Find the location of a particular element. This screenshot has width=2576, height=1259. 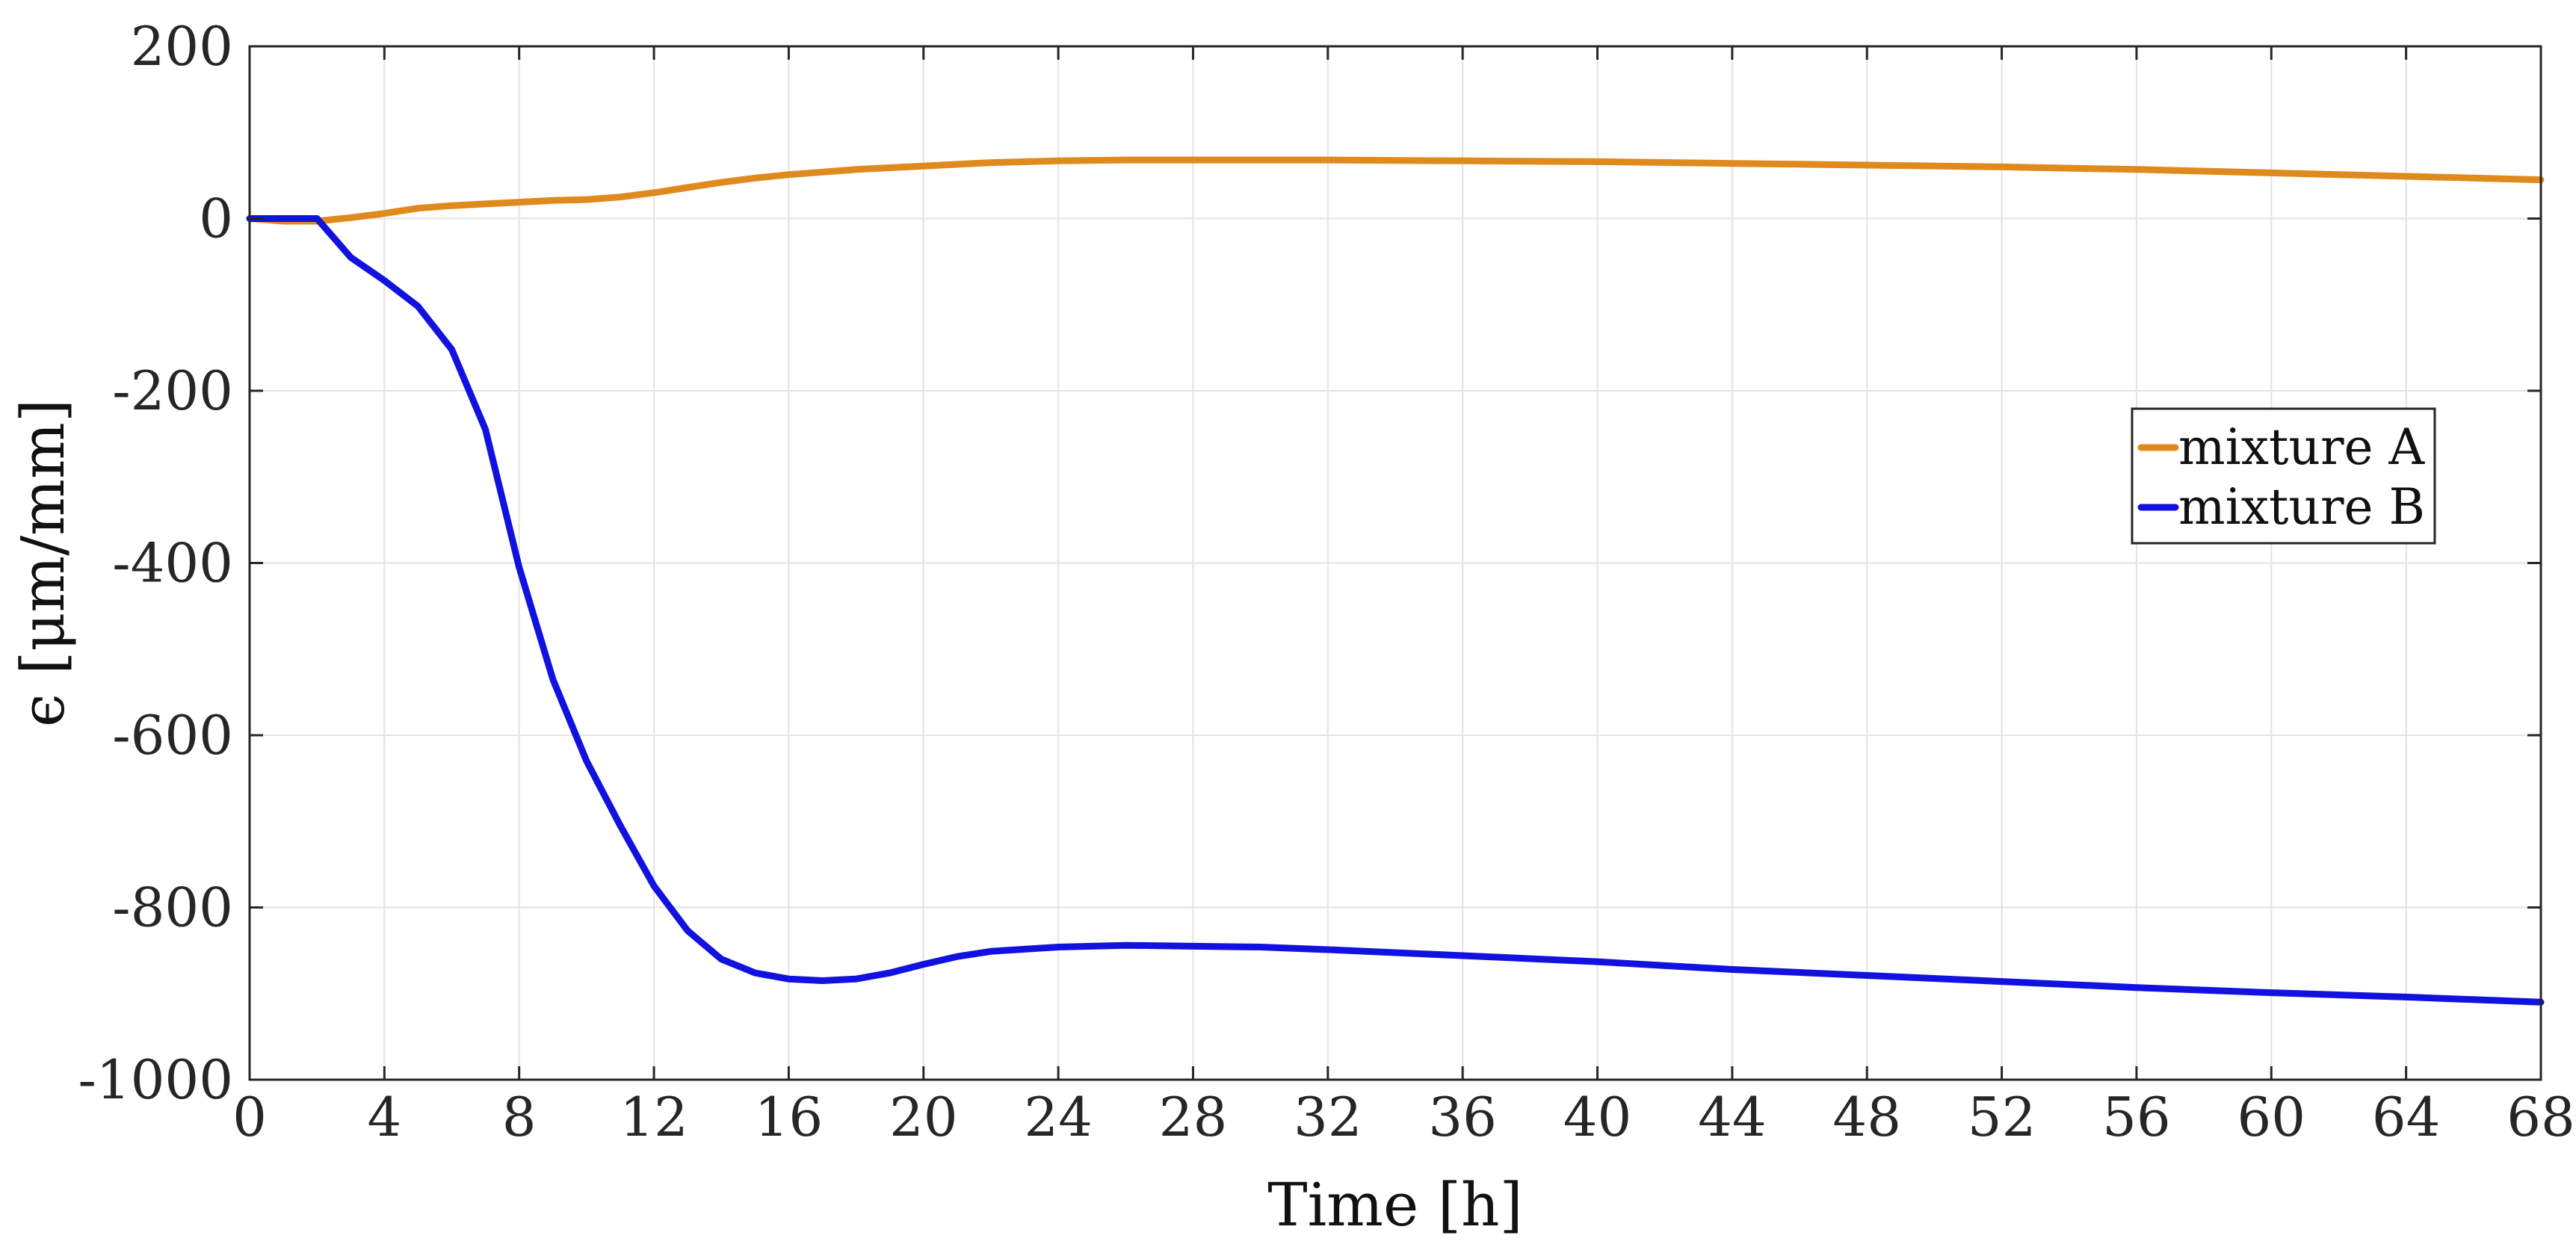

y-tick-label: -800 is located at coordinates (172, 907).